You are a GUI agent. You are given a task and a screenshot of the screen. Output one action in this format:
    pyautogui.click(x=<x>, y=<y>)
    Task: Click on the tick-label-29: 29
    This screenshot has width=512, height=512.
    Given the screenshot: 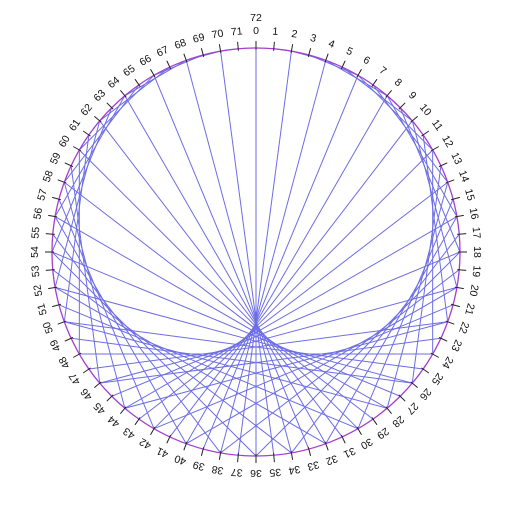 What is the action you would take?
    pyautogui.click(x=382, y=433)
    